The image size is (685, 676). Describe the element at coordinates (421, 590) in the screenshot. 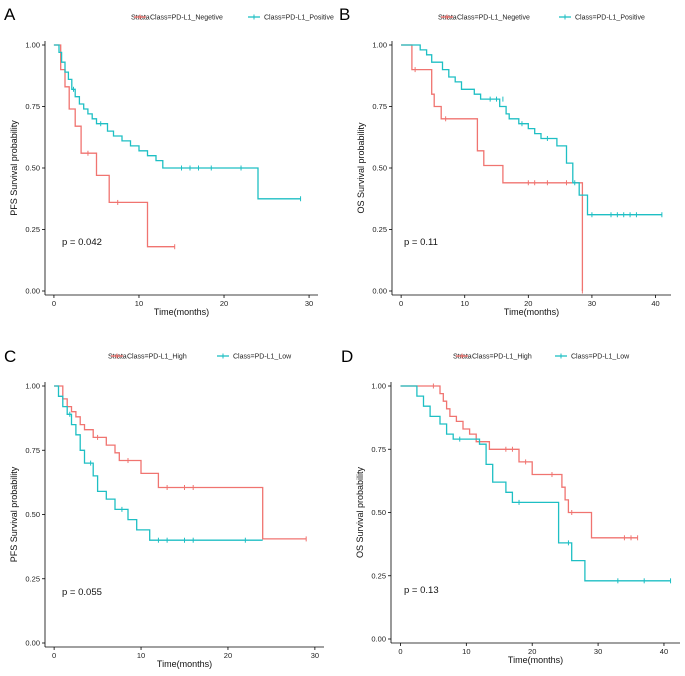

I see `p-value-label: p = 0.13` at that location.